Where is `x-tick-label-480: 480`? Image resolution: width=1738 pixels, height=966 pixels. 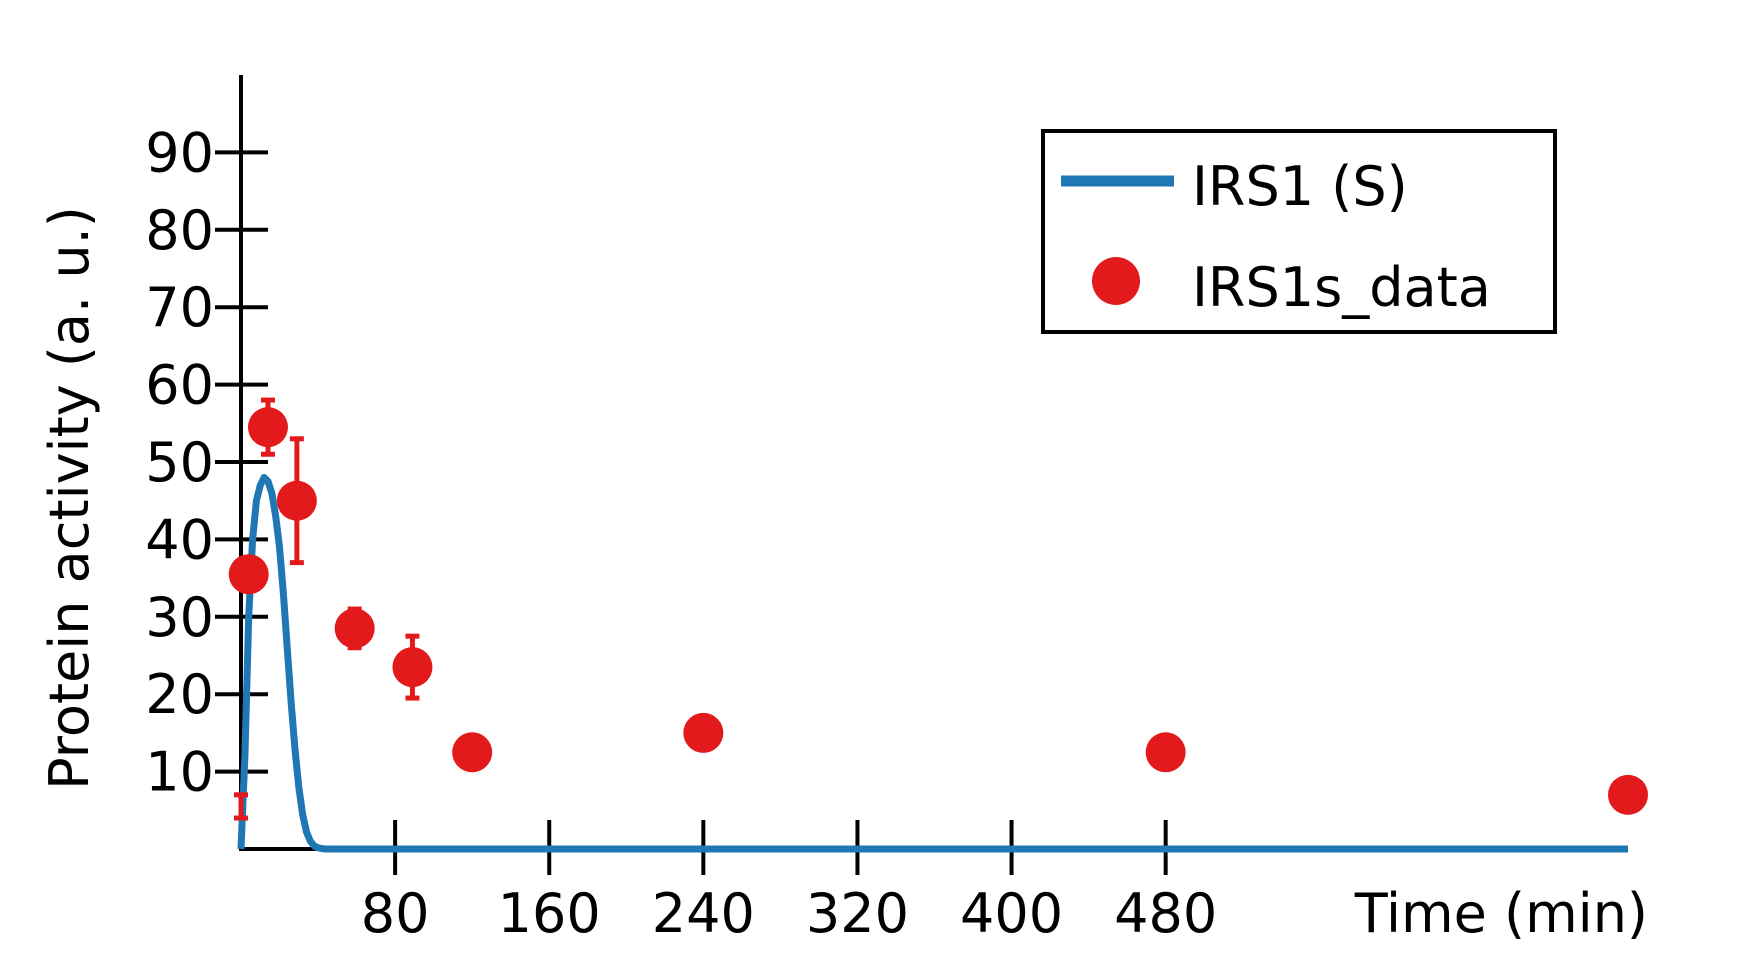
x-tick-label-480: 480 is located at coordinates (1165, 913).